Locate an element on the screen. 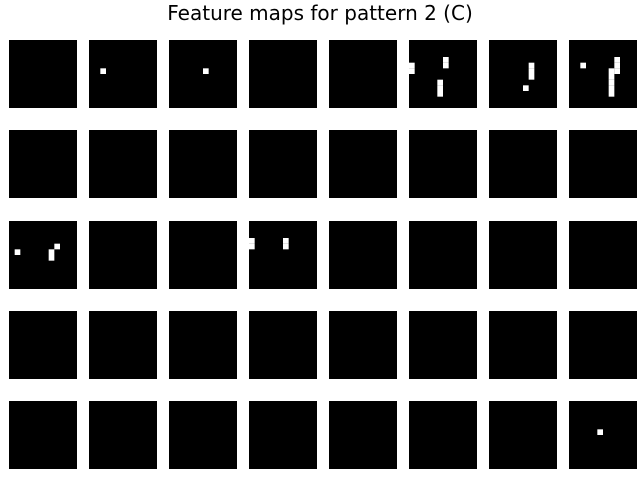 The width and height of the screenshot is (640, 480). feature-map-r0-c4 is located at coordinates (363, 74).